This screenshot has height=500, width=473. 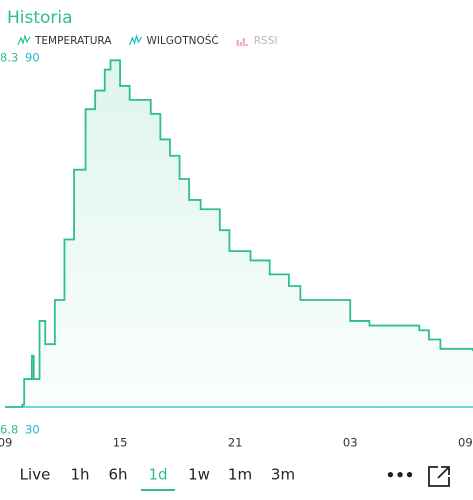 What do you see at coordinates (79, 475) in the screenshot?
I see `range-button: 1h` at bounding box center [79, 475].